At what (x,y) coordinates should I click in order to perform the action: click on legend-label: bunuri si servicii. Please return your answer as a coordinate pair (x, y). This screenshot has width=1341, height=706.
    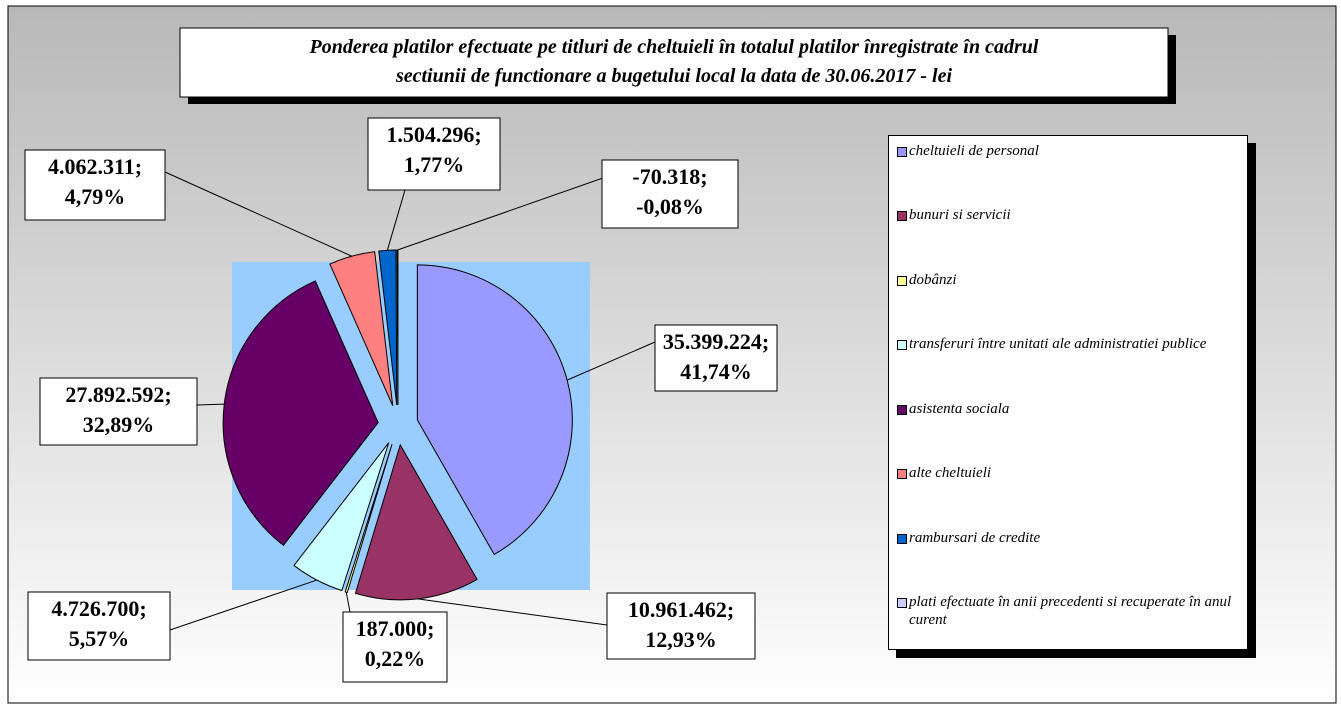
    Looking at the image, I should click on (960, 215).